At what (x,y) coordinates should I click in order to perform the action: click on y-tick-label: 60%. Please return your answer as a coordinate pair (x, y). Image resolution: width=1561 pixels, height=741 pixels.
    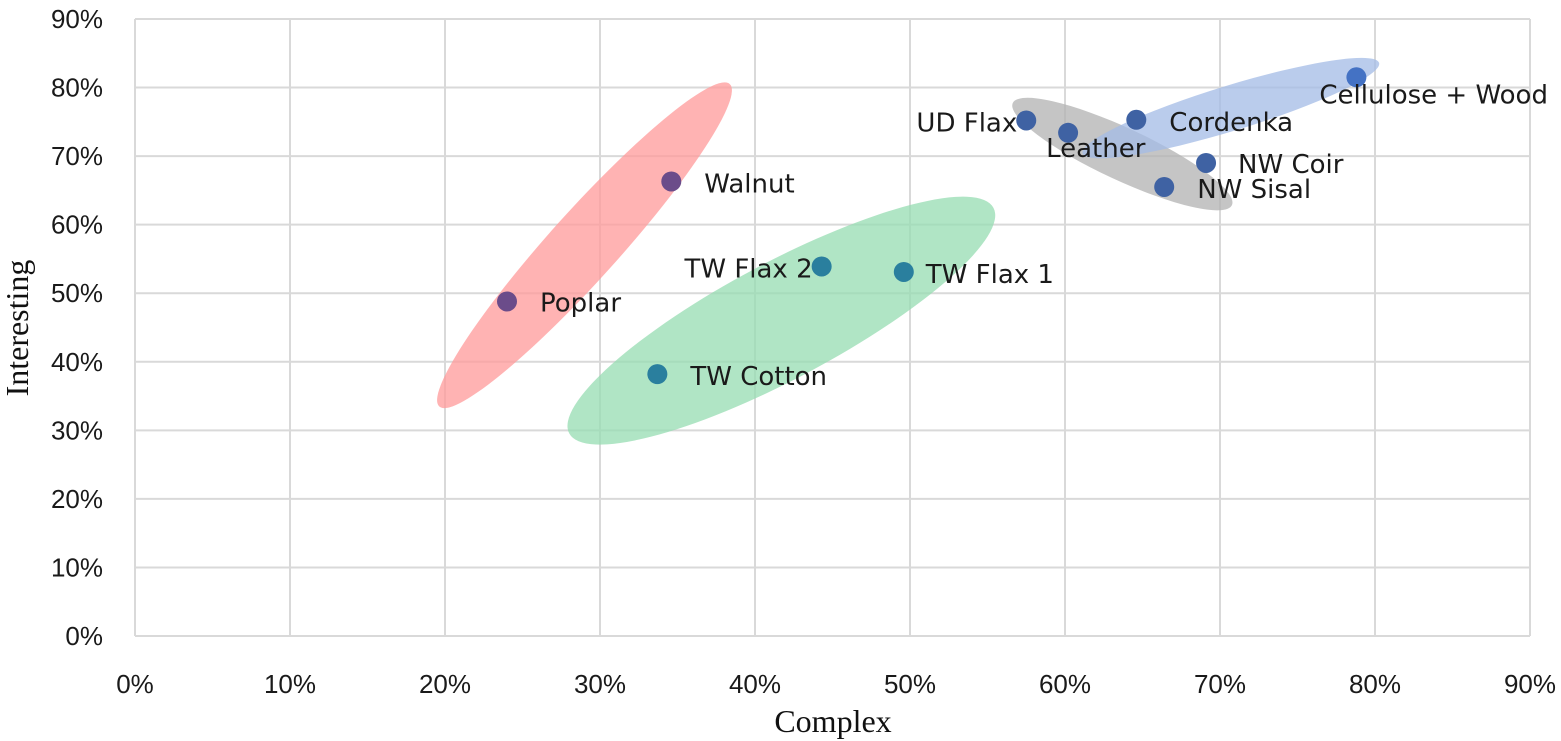
    Looking at the image, I should click on (77, 225).